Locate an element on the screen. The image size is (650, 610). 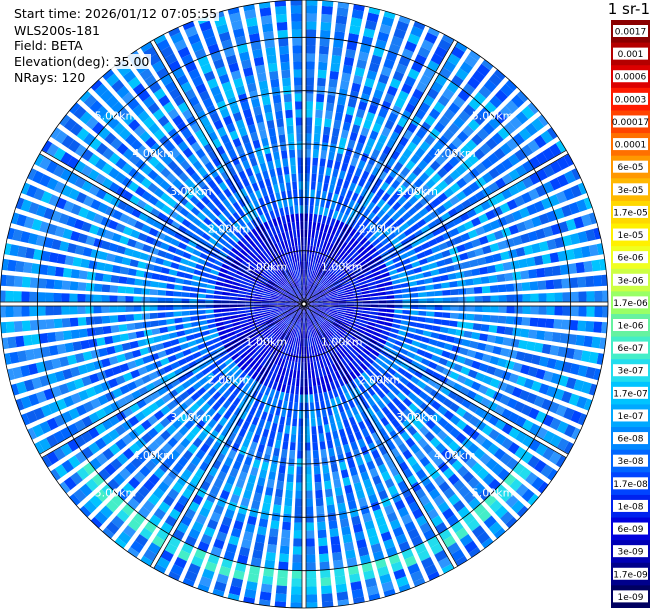
ray-sector is located at coordinates (265, 154).